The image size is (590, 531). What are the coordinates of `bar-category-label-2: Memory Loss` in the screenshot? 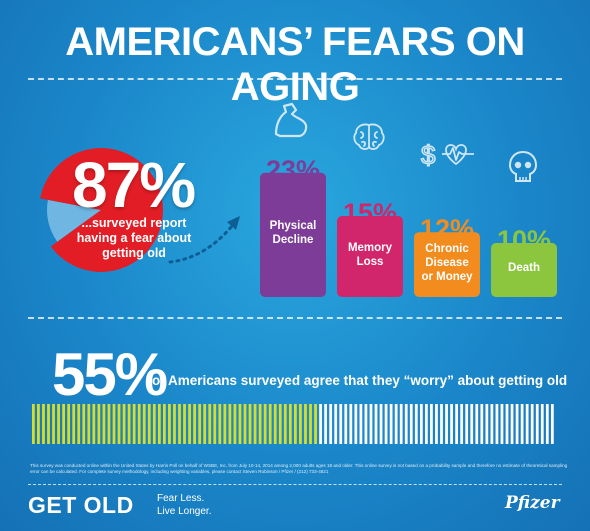 It's located at (370, 254).